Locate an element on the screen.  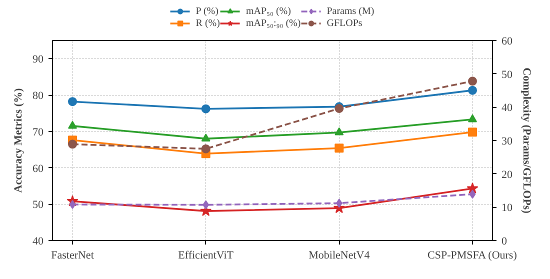
y-tick-label: 60 is located at coordinates (38, 168).